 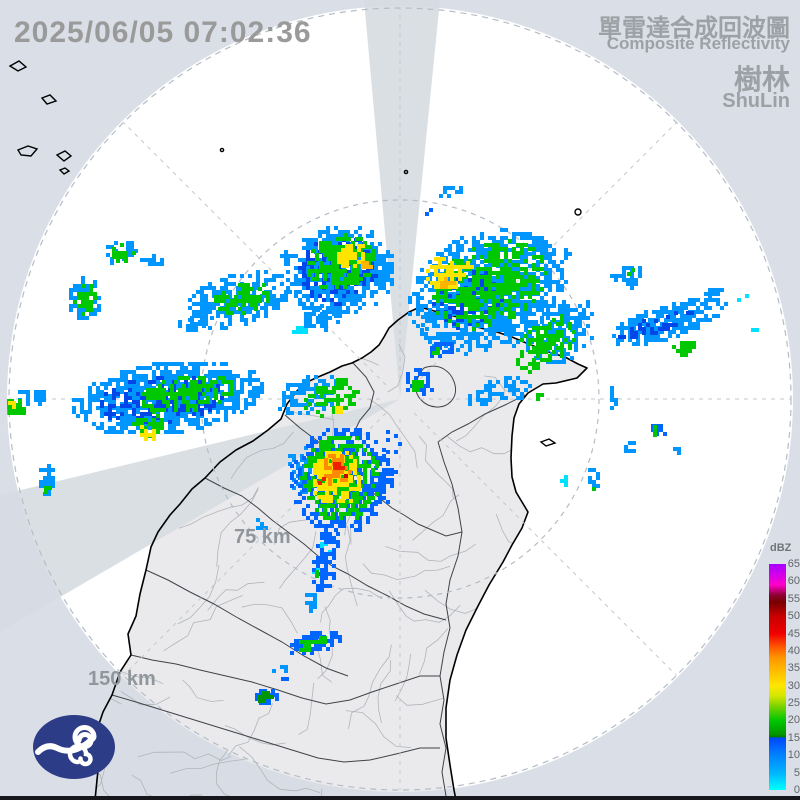 I want to click on legend-tick-15: 15, so click(x=793, y=737).